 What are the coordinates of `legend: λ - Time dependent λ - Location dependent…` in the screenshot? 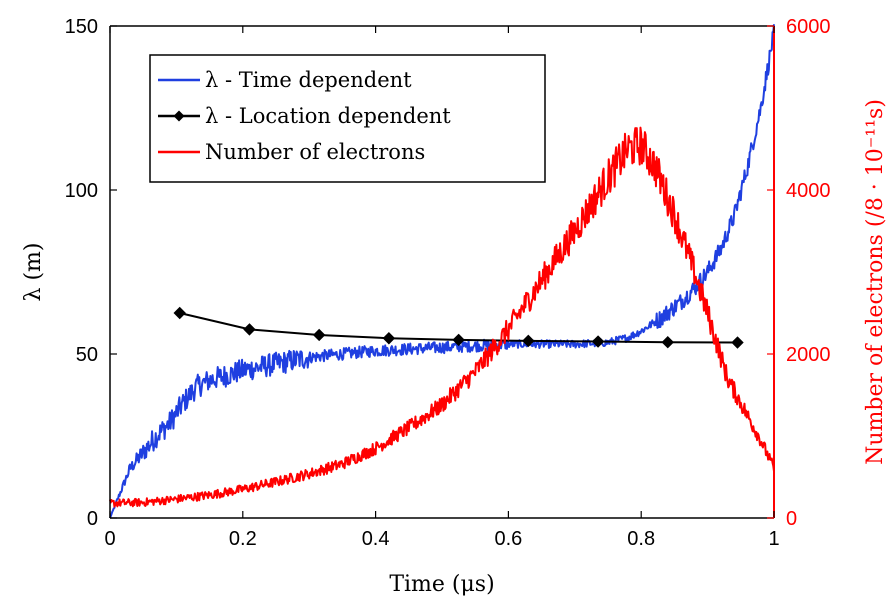 It's located at (347, 118).